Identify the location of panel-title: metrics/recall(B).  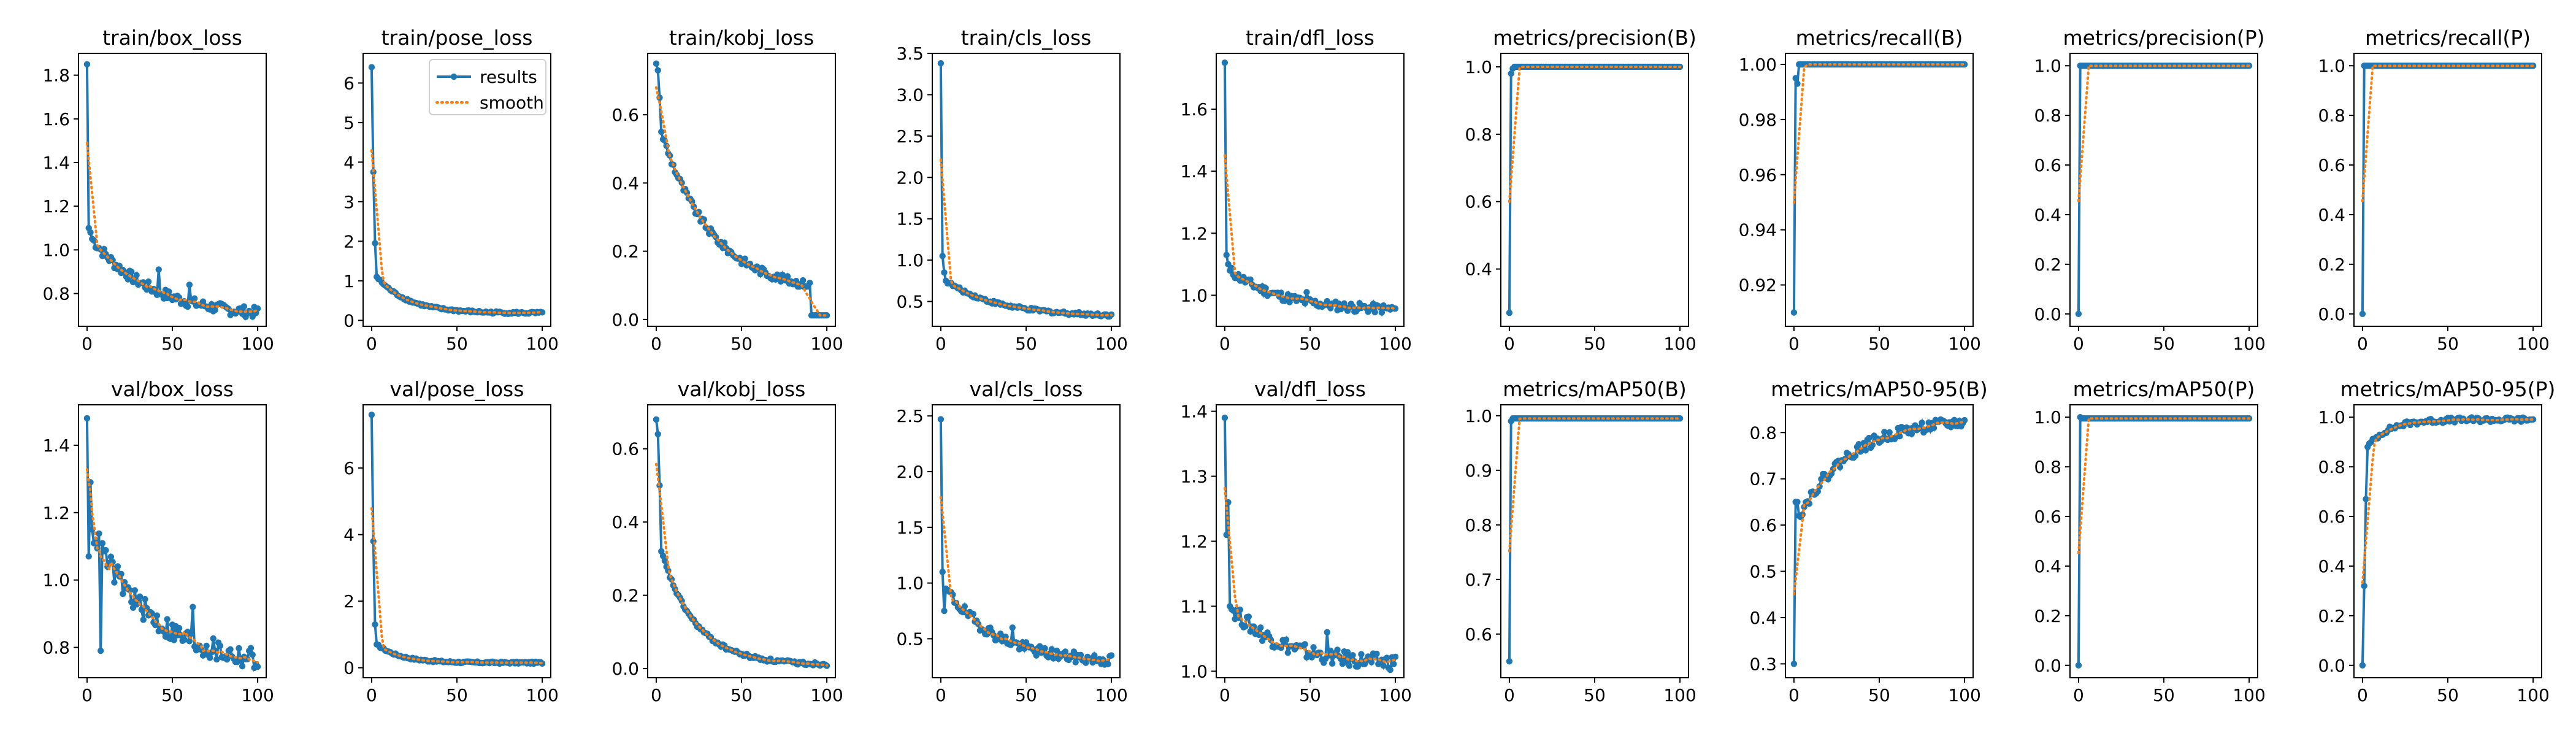
(1879, 38).